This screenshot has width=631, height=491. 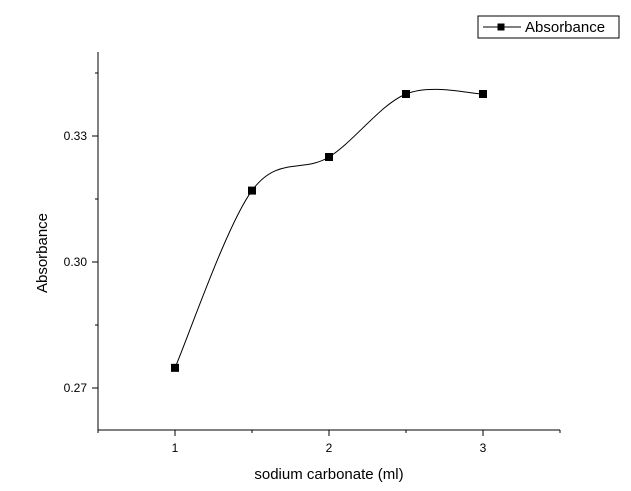 I want to click on x-axis-title: sodium carbonate (ml), so click(x=328, y=474).